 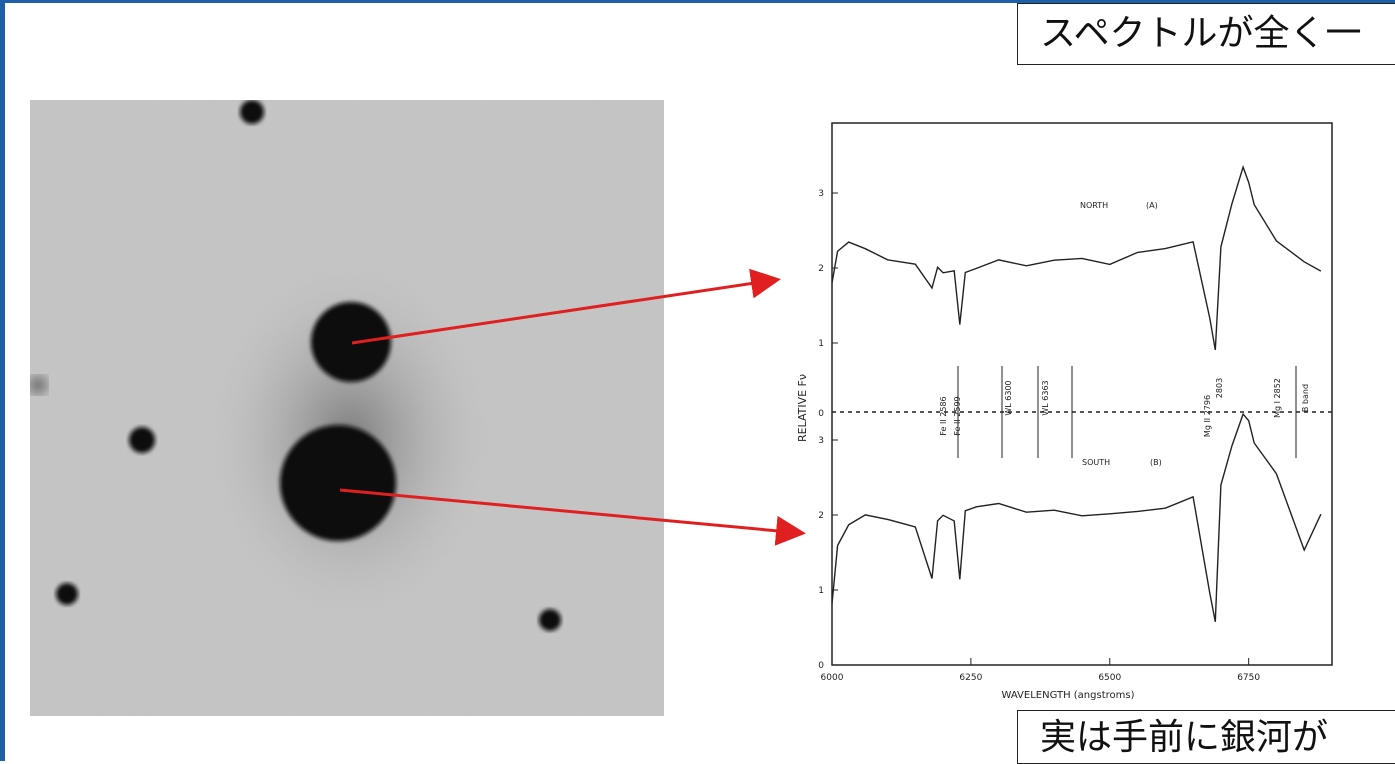 What do you see at coordinates (1076, 517) in the screenshot?
I see `south-spectrum-line` at bounding box center [1076, 517].